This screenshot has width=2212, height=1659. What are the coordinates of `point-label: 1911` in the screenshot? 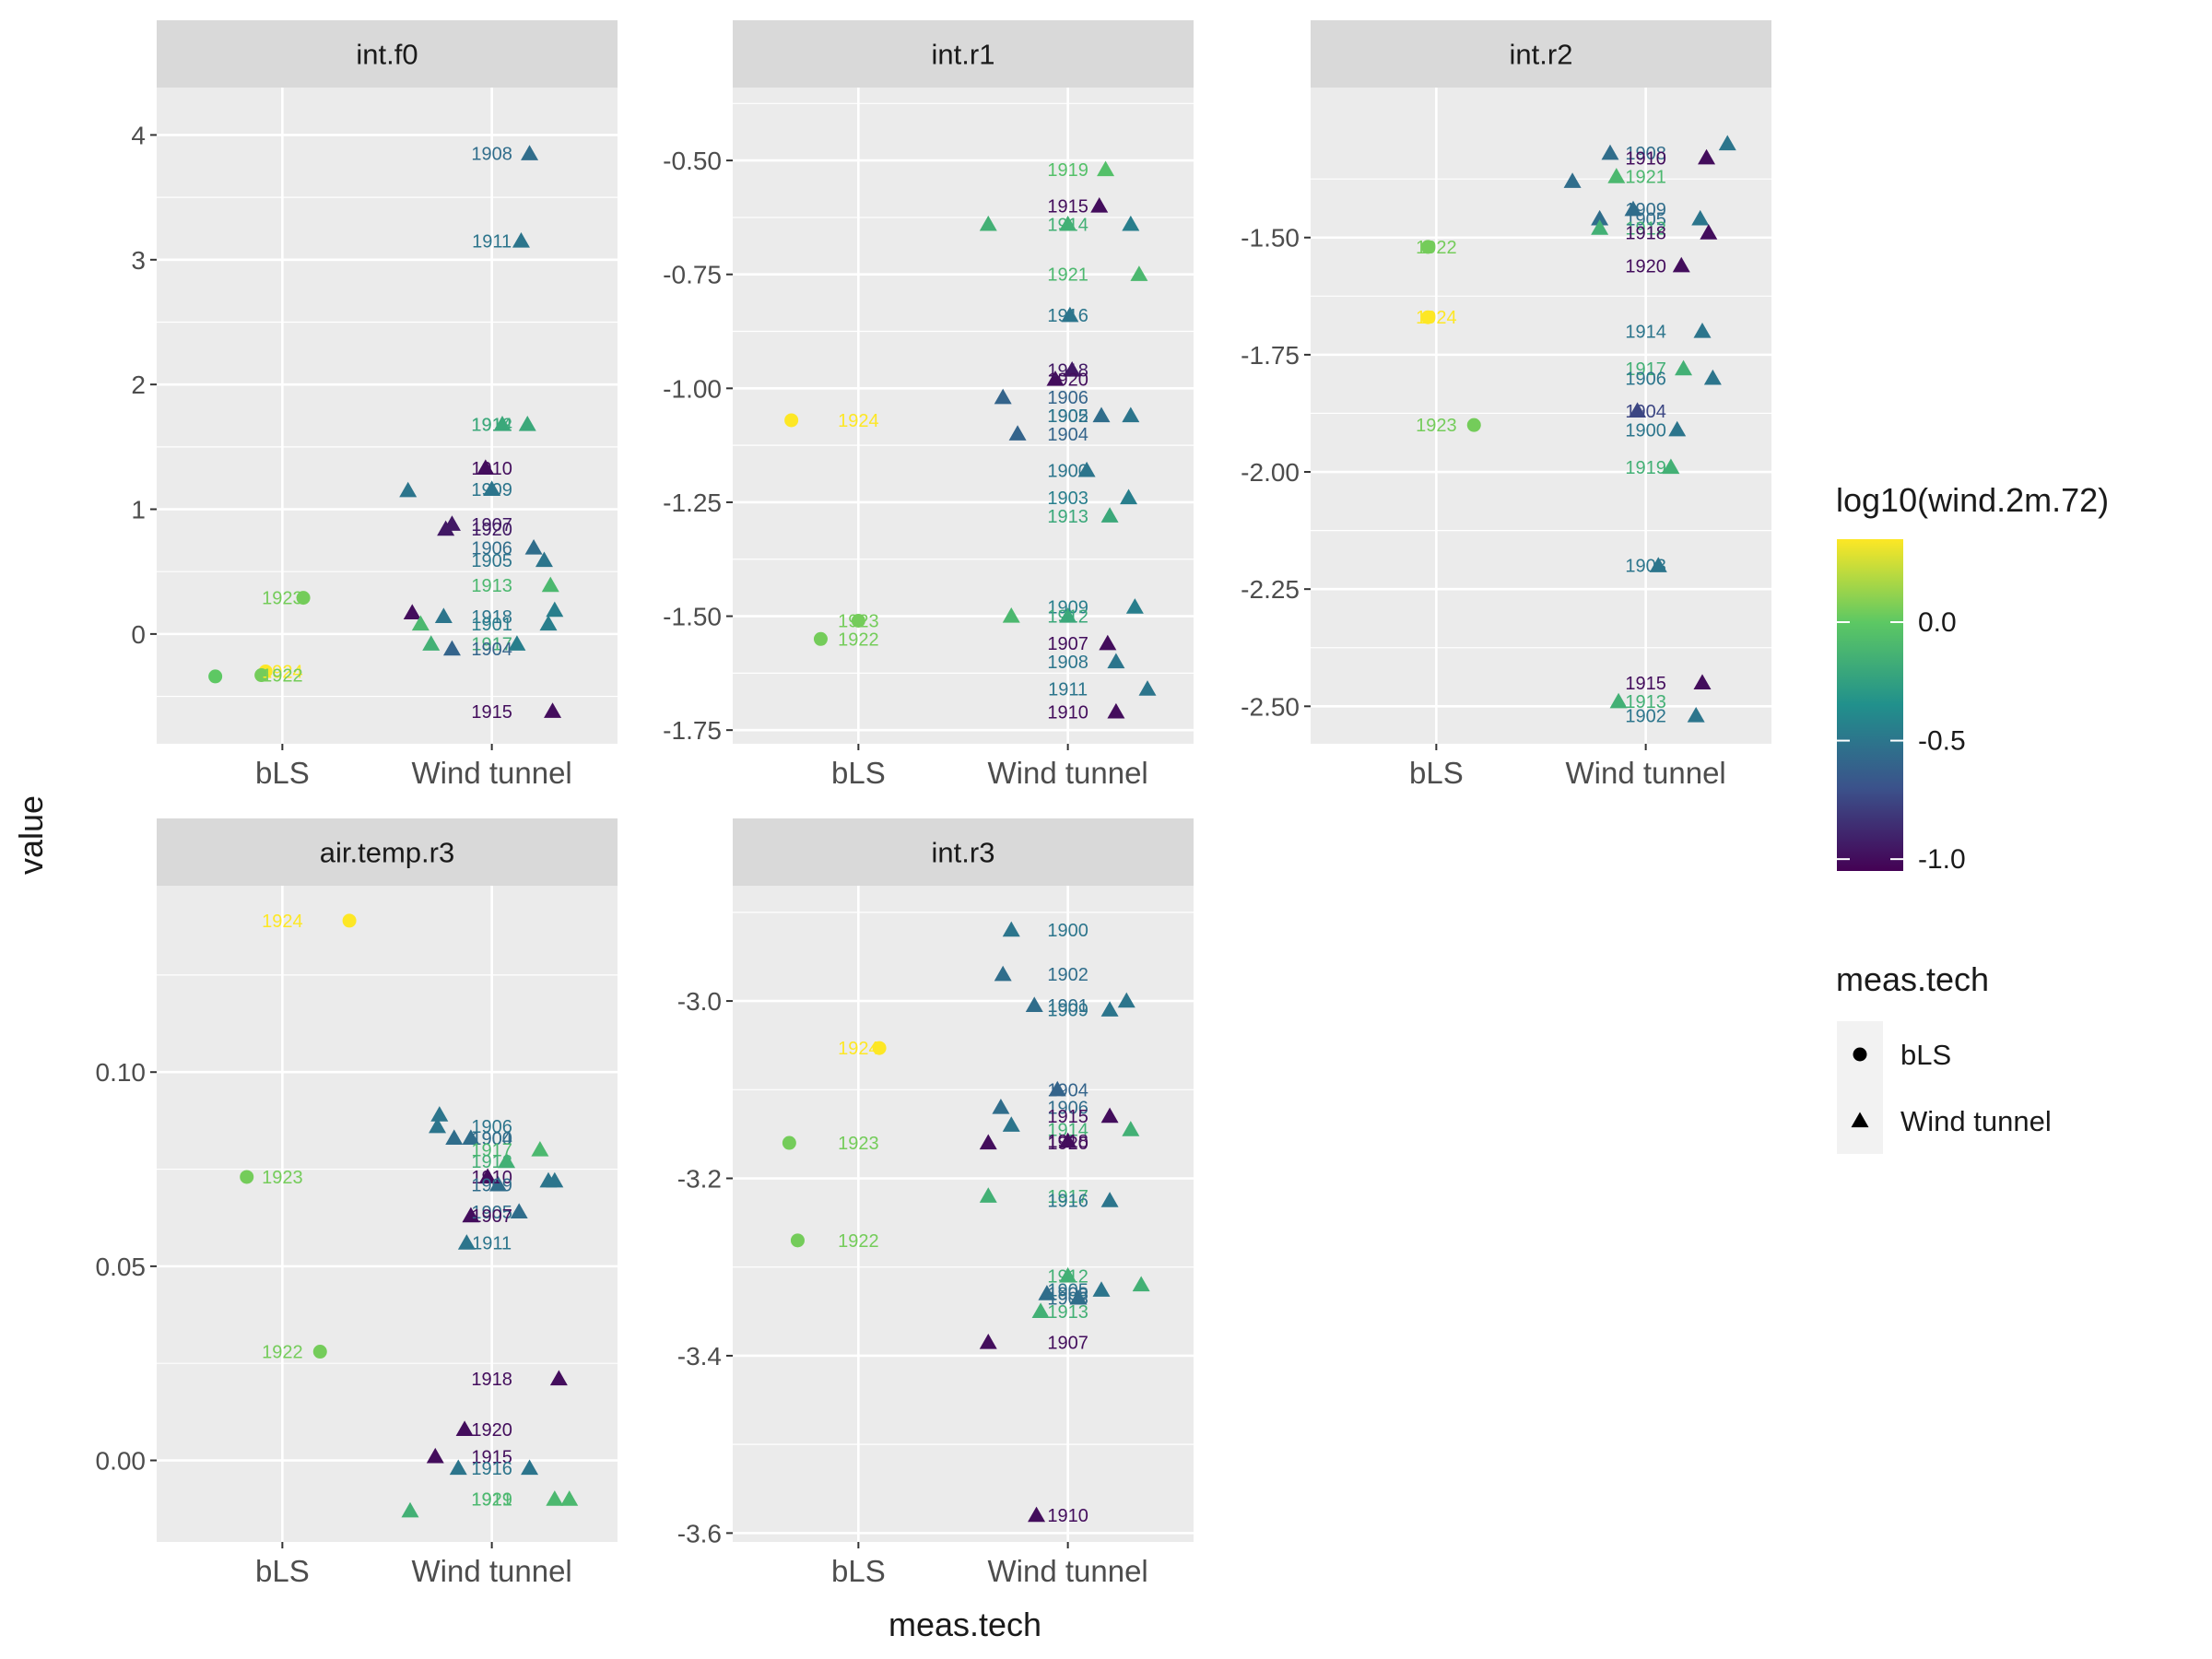 It's located at (1068, 690).